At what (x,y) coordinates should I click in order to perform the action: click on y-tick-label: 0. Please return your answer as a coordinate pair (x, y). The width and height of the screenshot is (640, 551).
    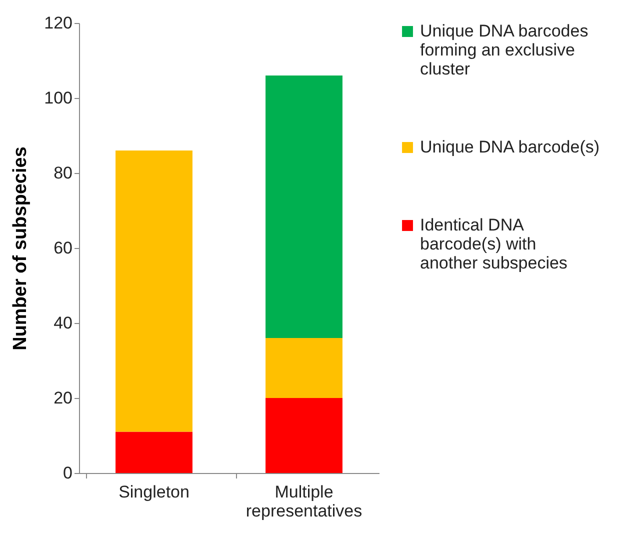
    Looking at the image, I should click on (67, 473).